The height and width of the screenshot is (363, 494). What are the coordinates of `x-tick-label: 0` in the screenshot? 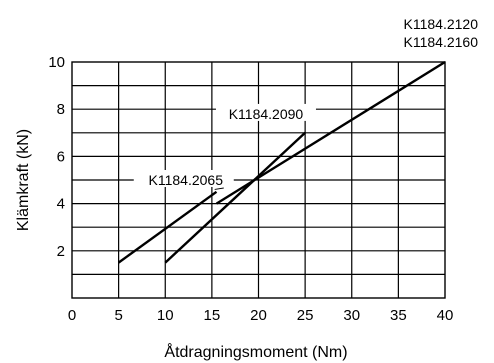 It's located at (72, 315).